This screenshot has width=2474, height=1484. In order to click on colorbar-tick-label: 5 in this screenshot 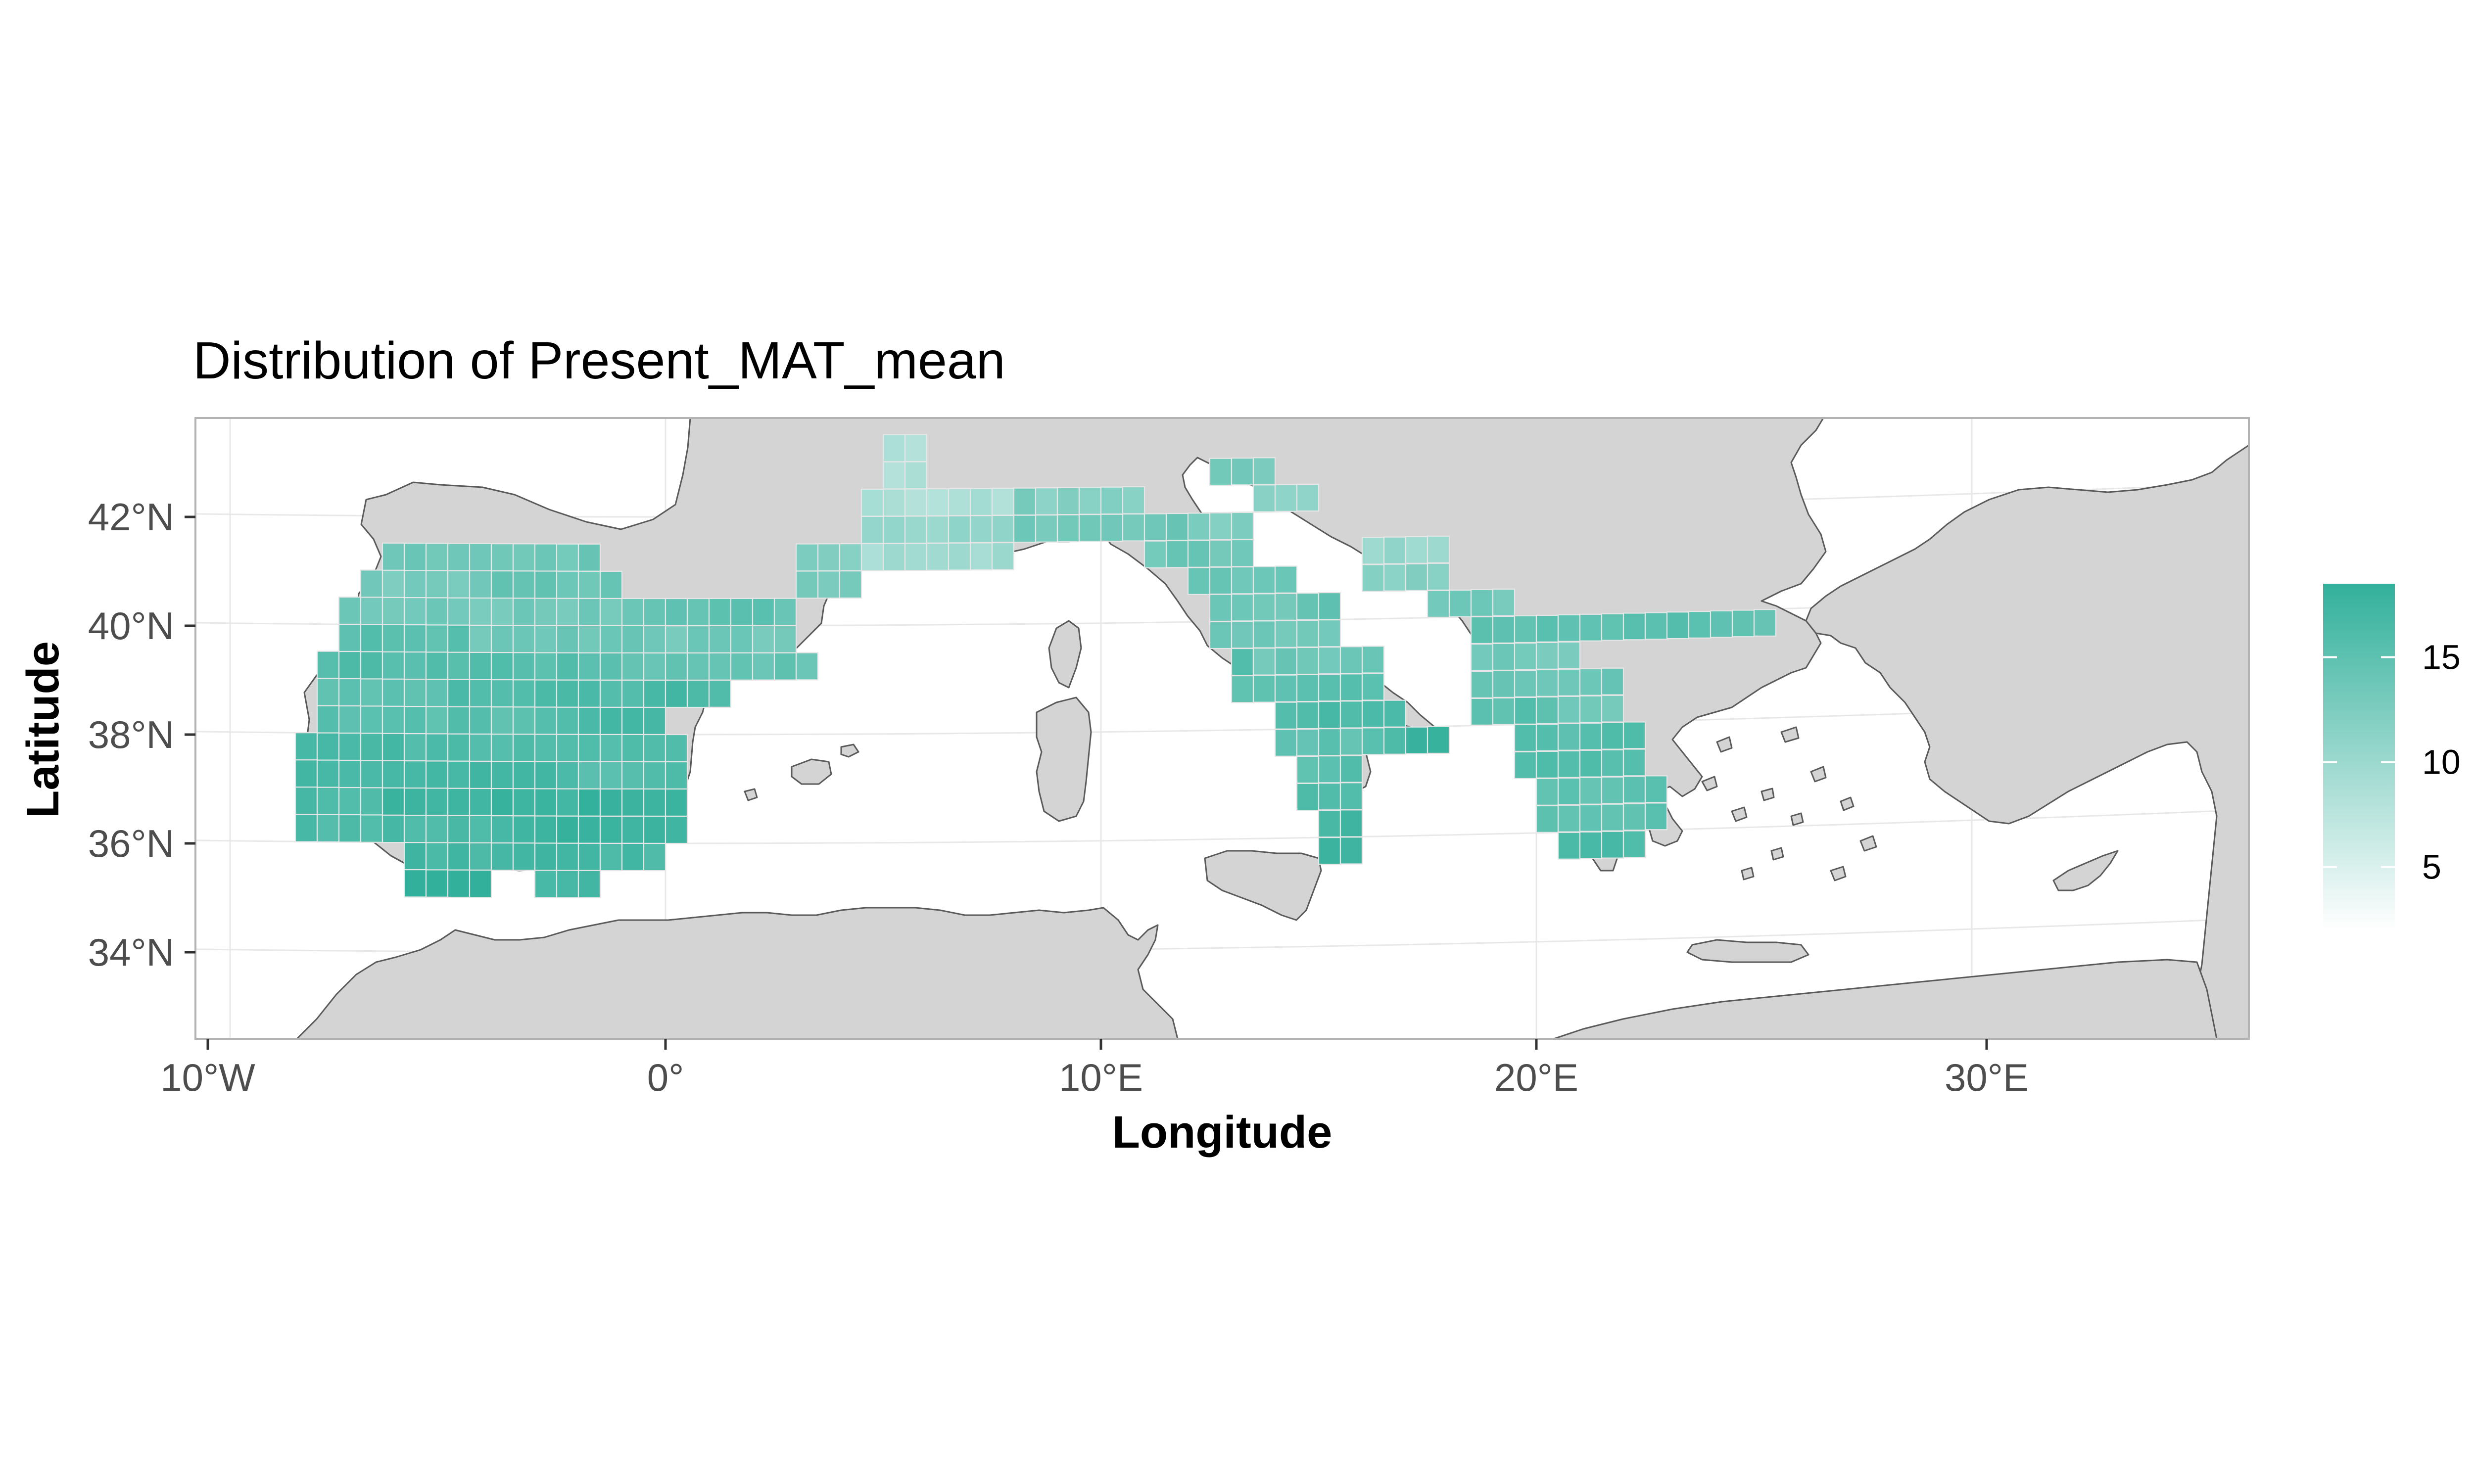, I will do `click(2432, 867)`.